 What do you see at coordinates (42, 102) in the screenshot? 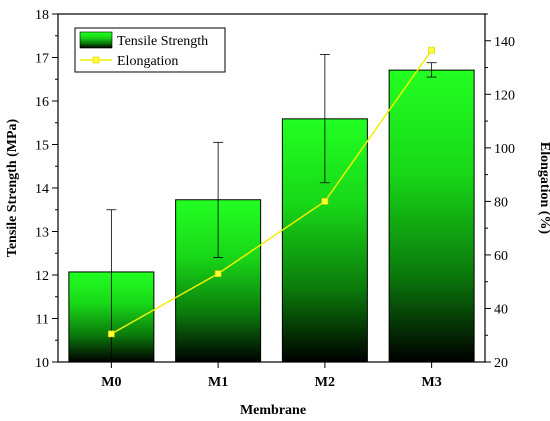
I see `y-tick-label: 16` at bounding box center [42, 102].